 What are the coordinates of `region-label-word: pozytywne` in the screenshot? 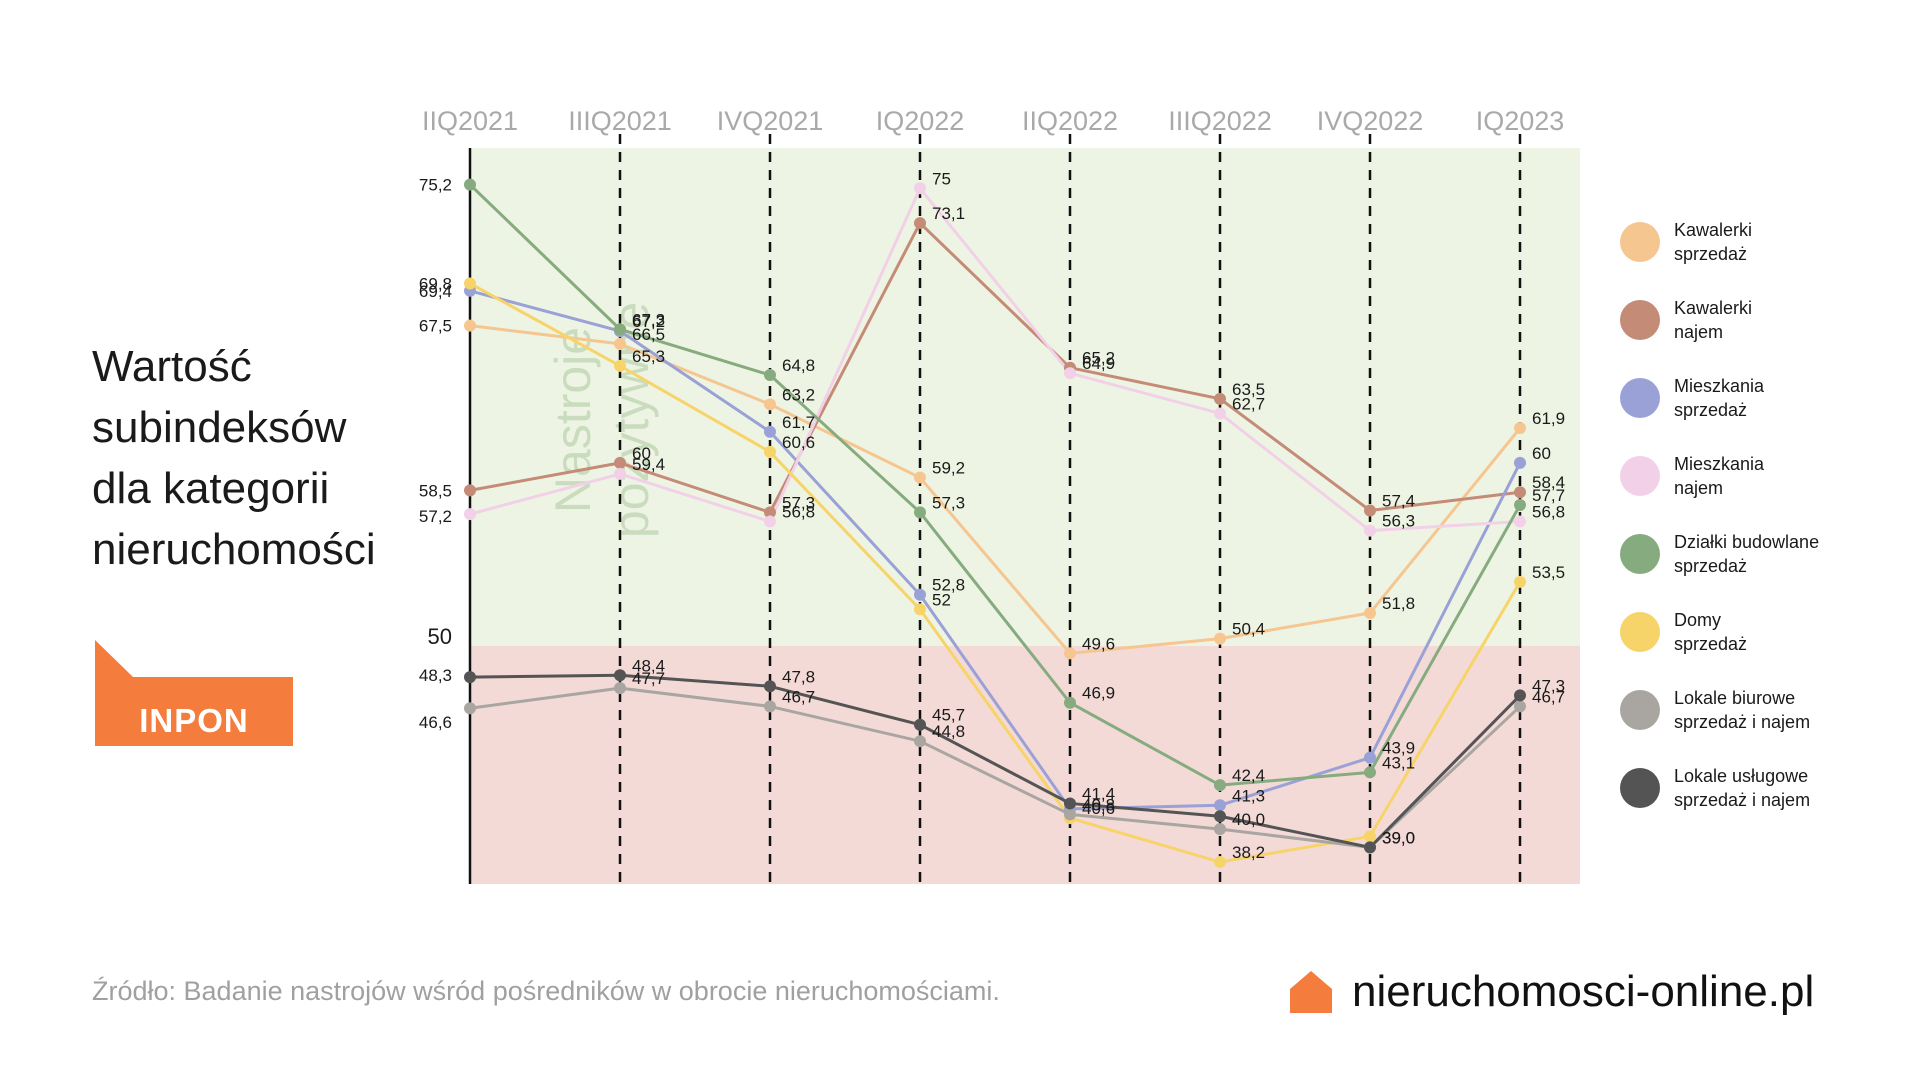 It's located at (631, 420).